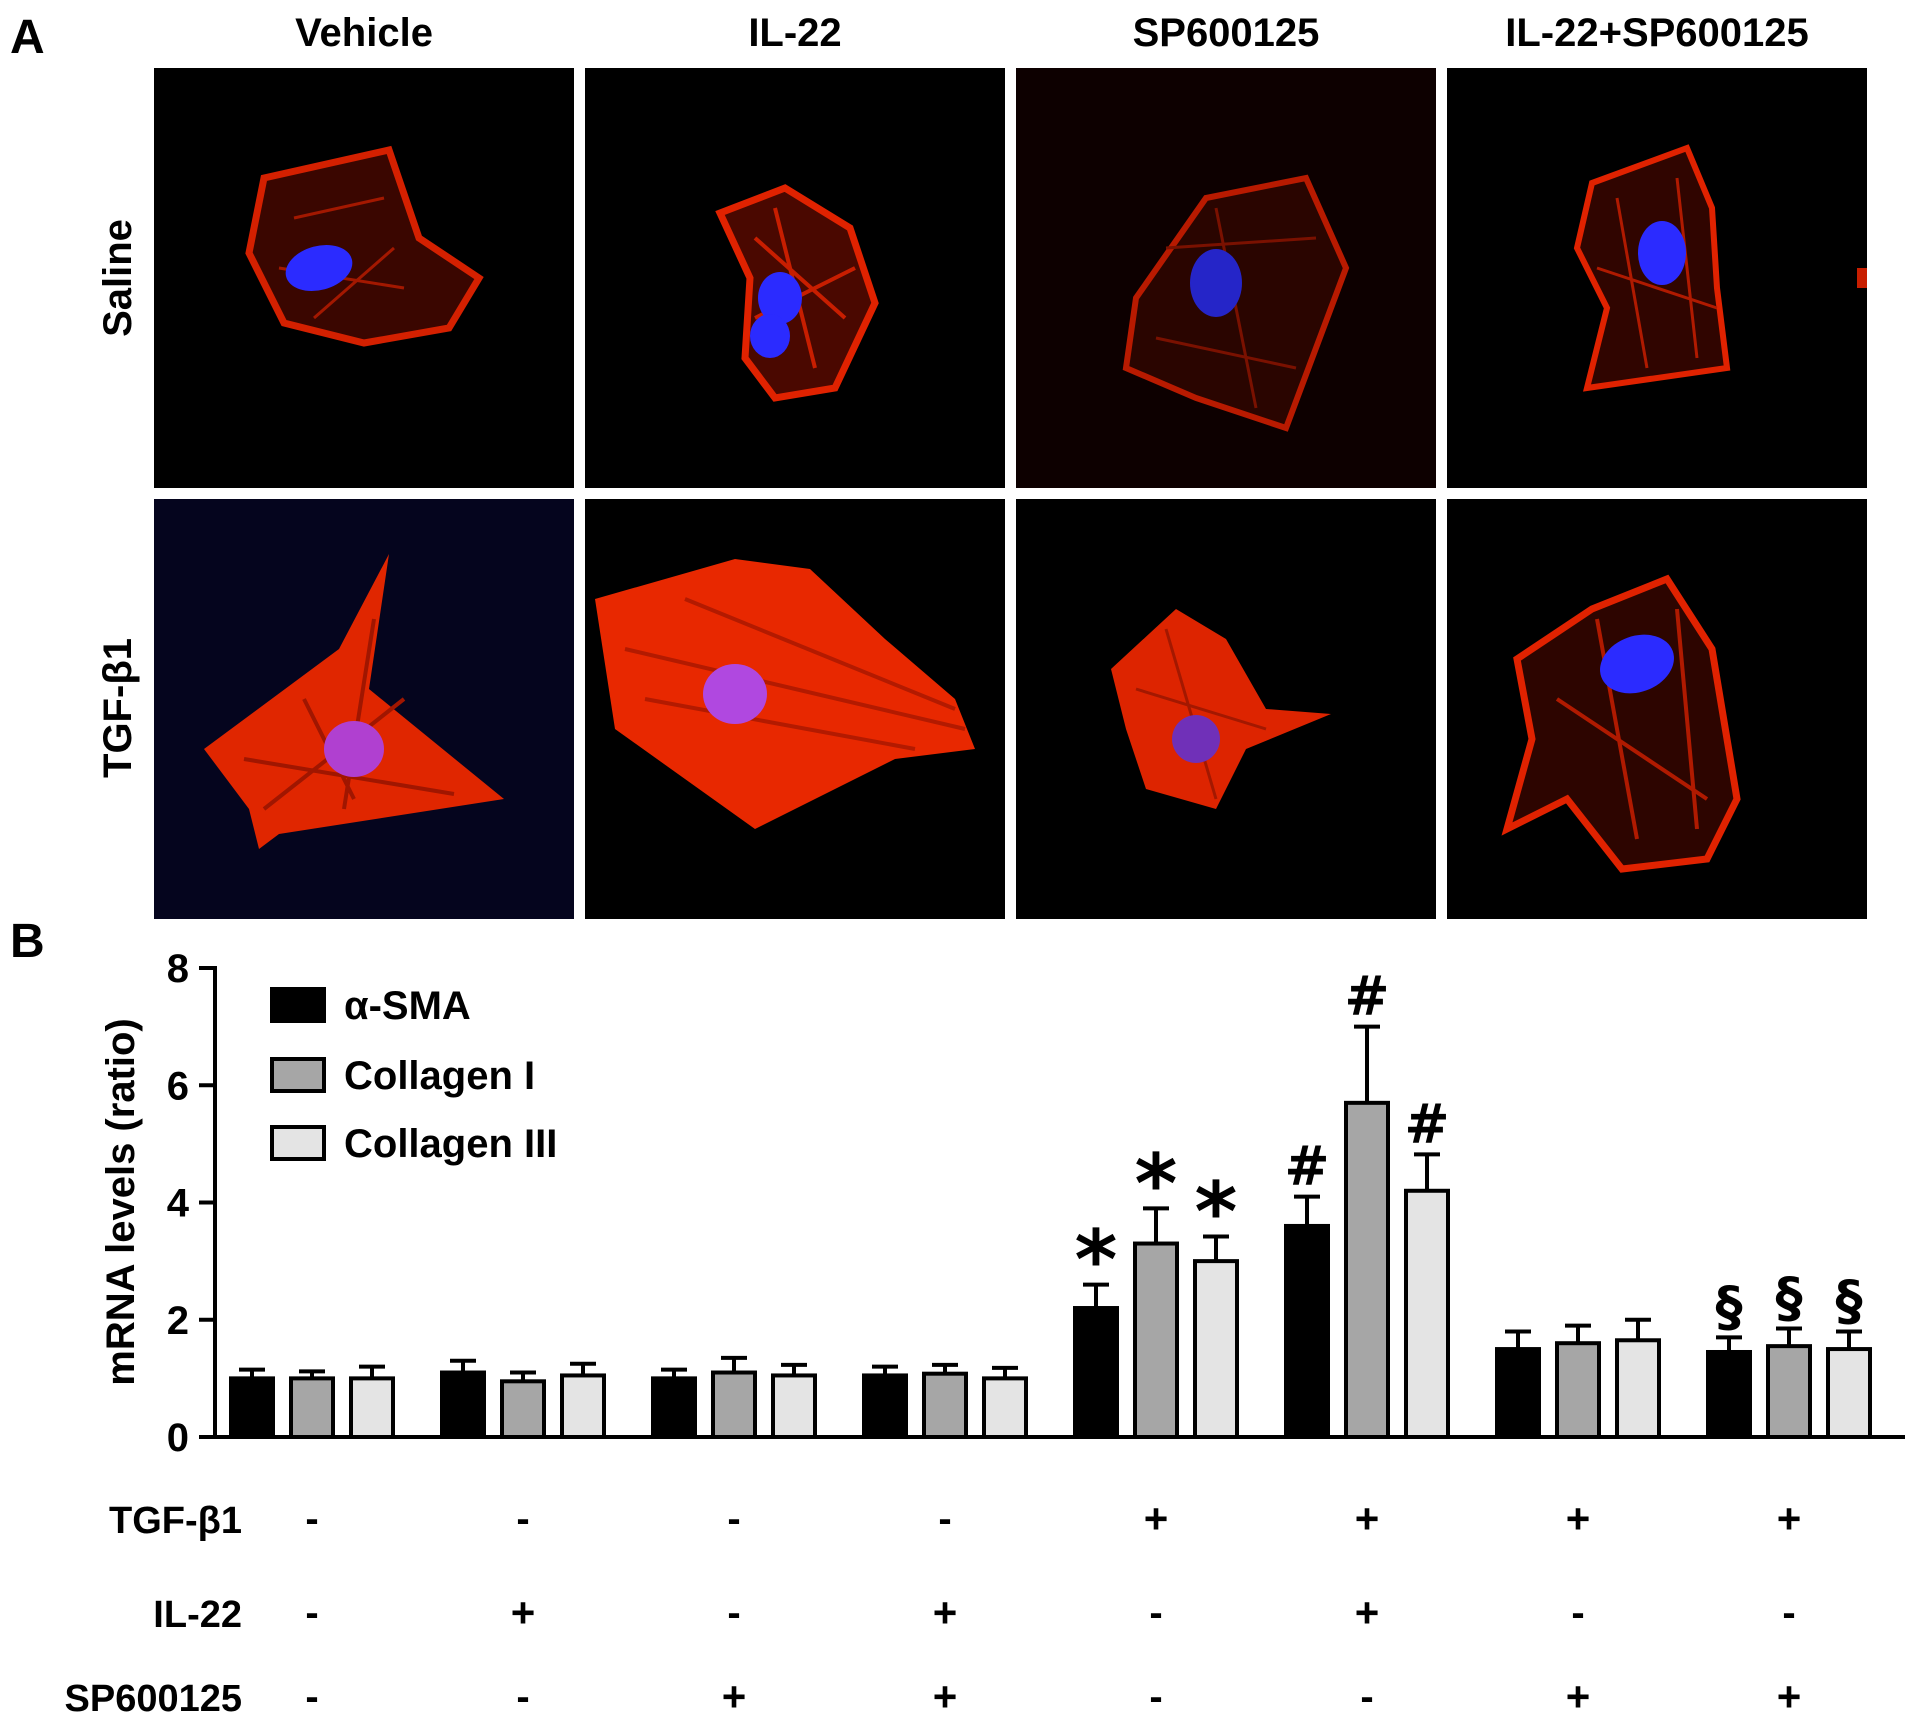 This screenshot has width=1913, height=1721. I want to click on y-tick-label: 2, so click(178, 1321).